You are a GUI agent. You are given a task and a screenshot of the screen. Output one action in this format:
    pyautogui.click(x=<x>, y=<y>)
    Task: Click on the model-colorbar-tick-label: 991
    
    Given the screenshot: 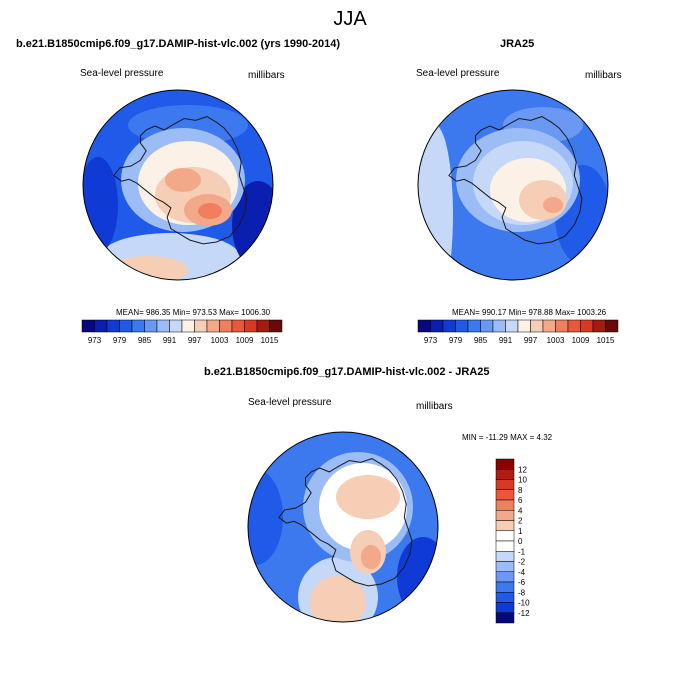 What is the action you would take?
    pyautogui.click(x=170, y=340)
    